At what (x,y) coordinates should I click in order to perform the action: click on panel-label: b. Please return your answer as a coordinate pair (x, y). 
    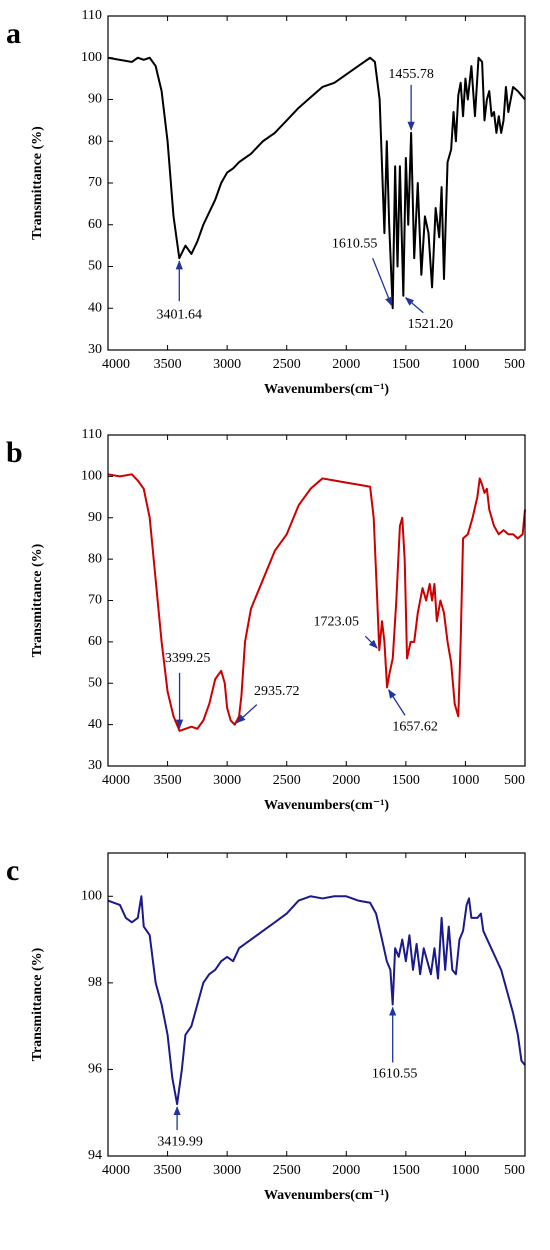
    Looking at the image, I should click on (14, 452).